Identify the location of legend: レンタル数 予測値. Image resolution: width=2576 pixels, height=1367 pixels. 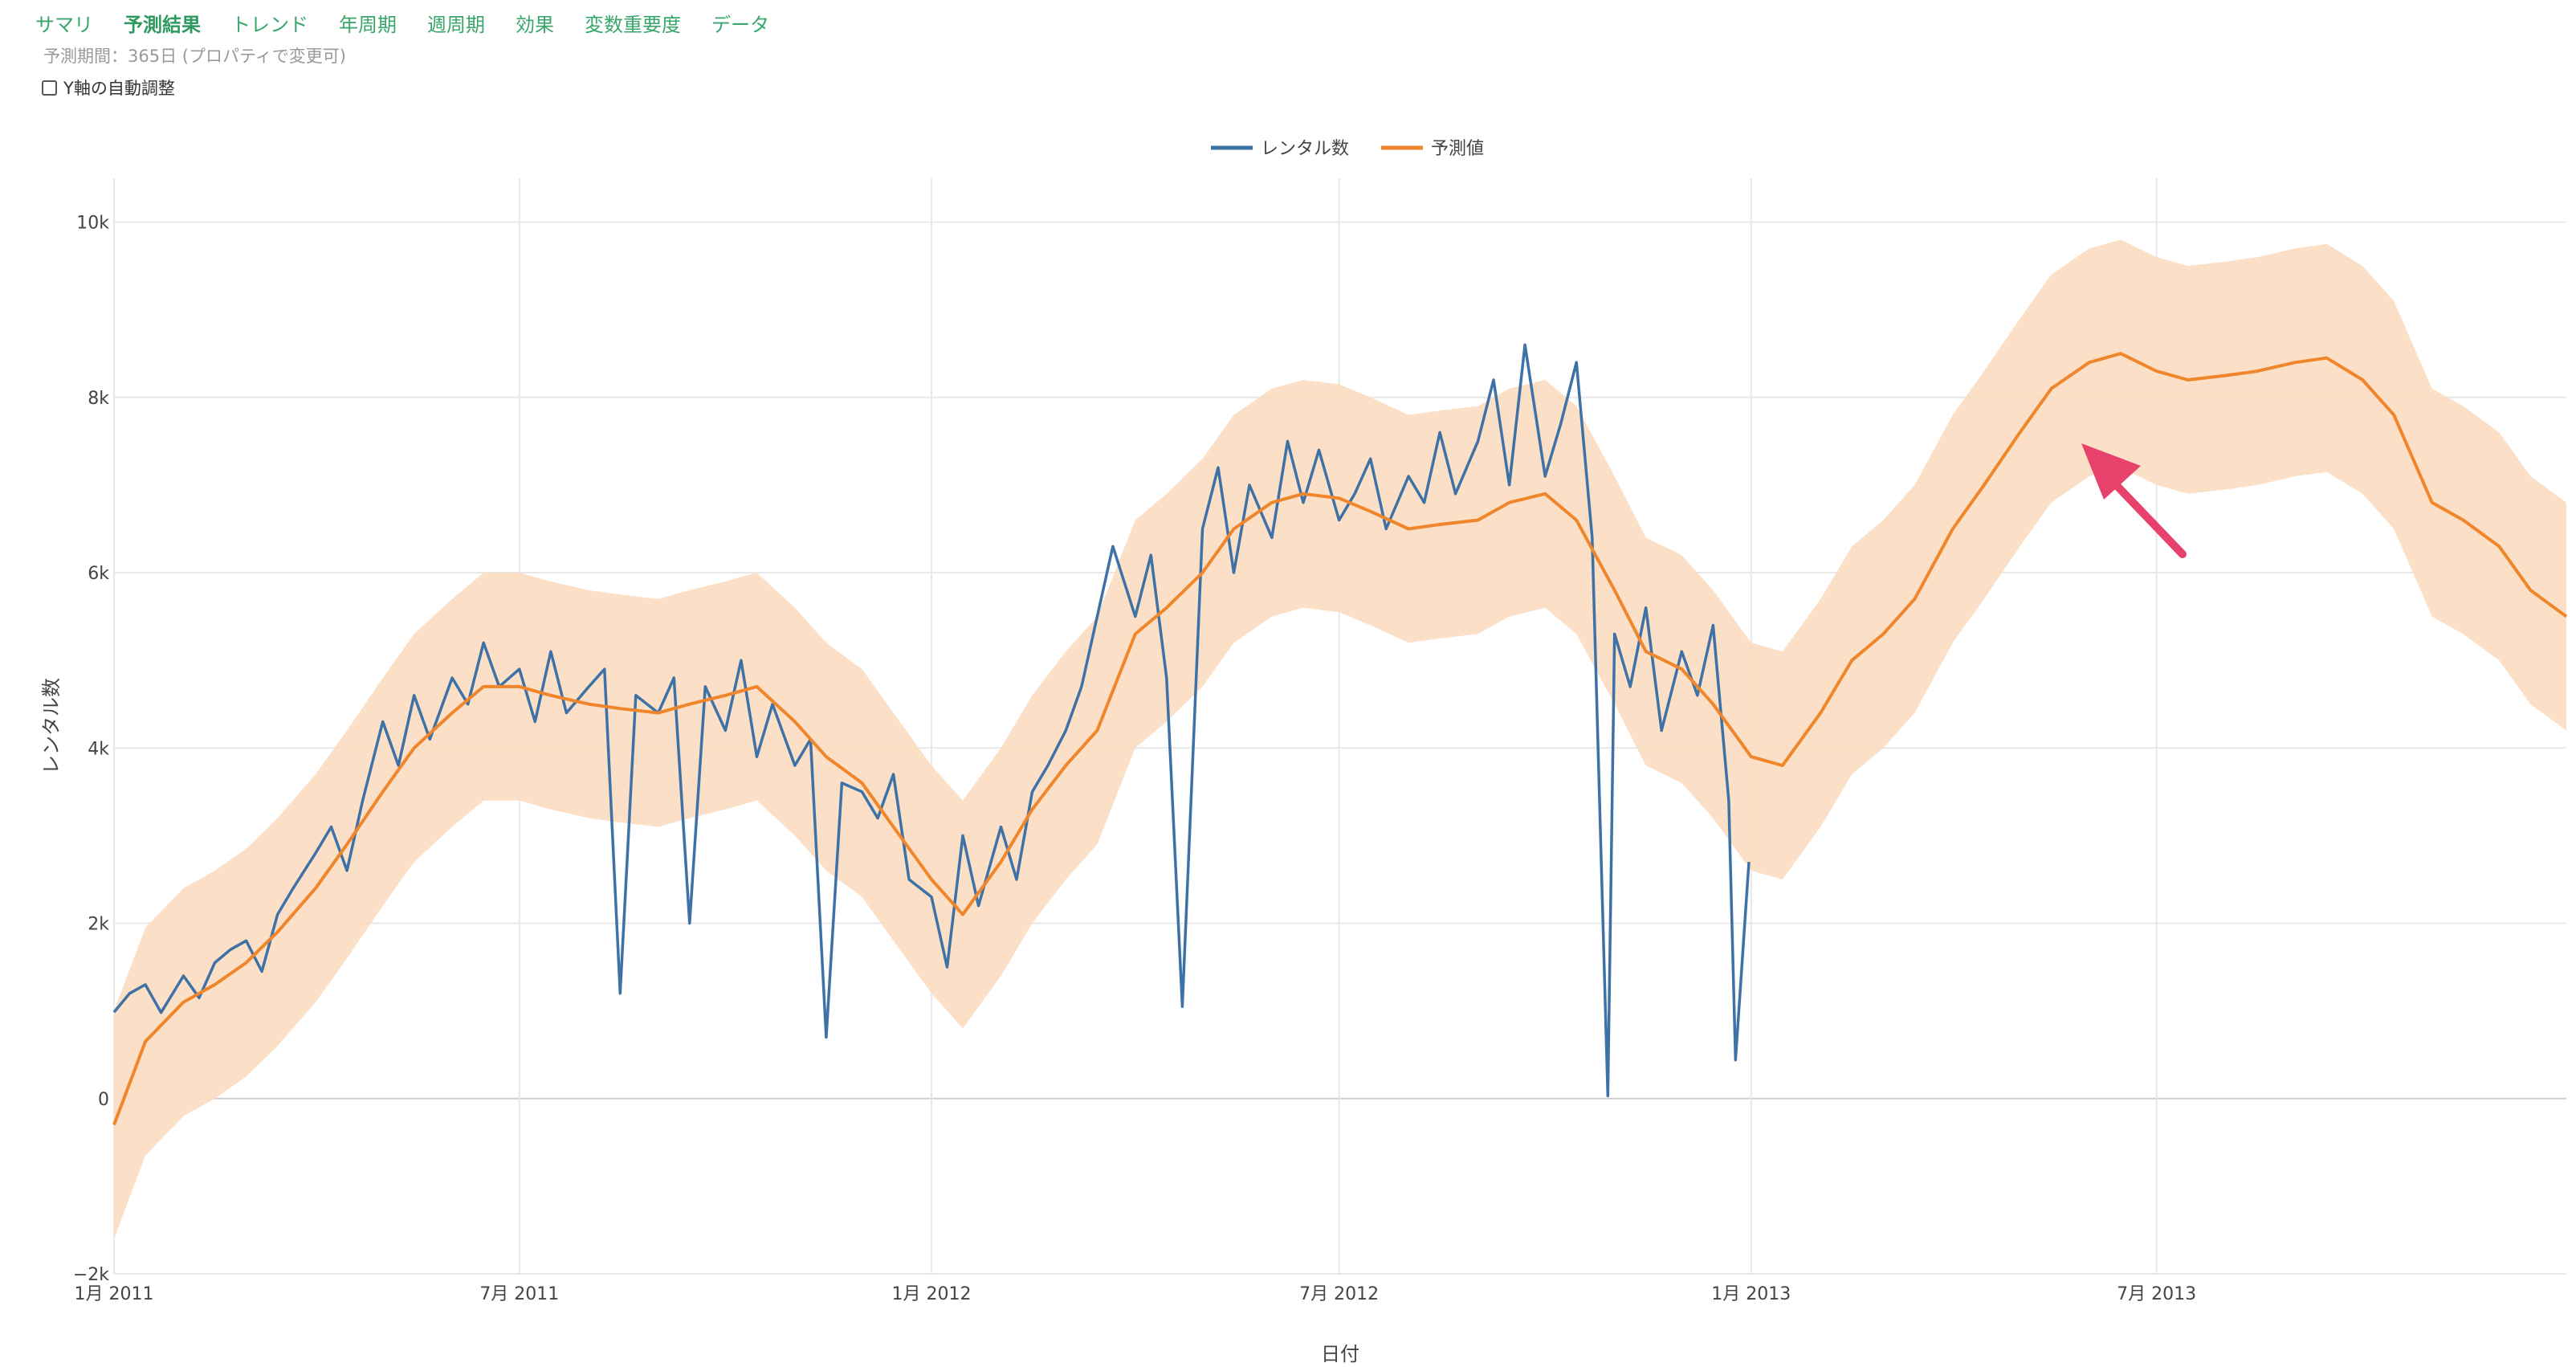
(1347, 149).